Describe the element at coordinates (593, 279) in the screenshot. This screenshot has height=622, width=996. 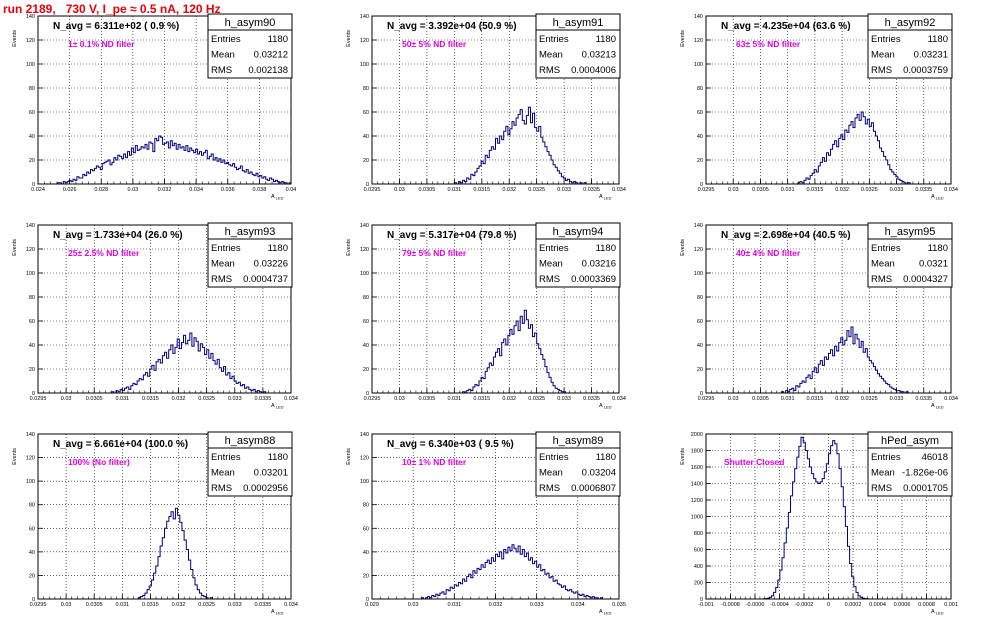
I see `stats-value: 0.0003369` at that location.